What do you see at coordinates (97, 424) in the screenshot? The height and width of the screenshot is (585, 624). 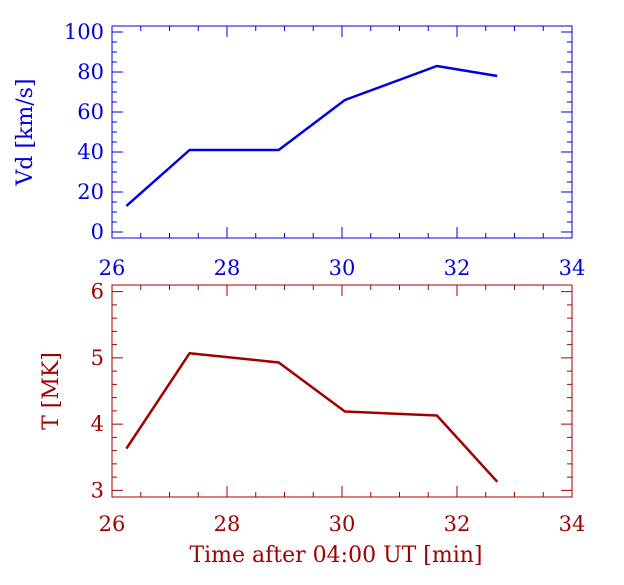 I see `y-tick-label: 4` at bounding box center [97, 424].